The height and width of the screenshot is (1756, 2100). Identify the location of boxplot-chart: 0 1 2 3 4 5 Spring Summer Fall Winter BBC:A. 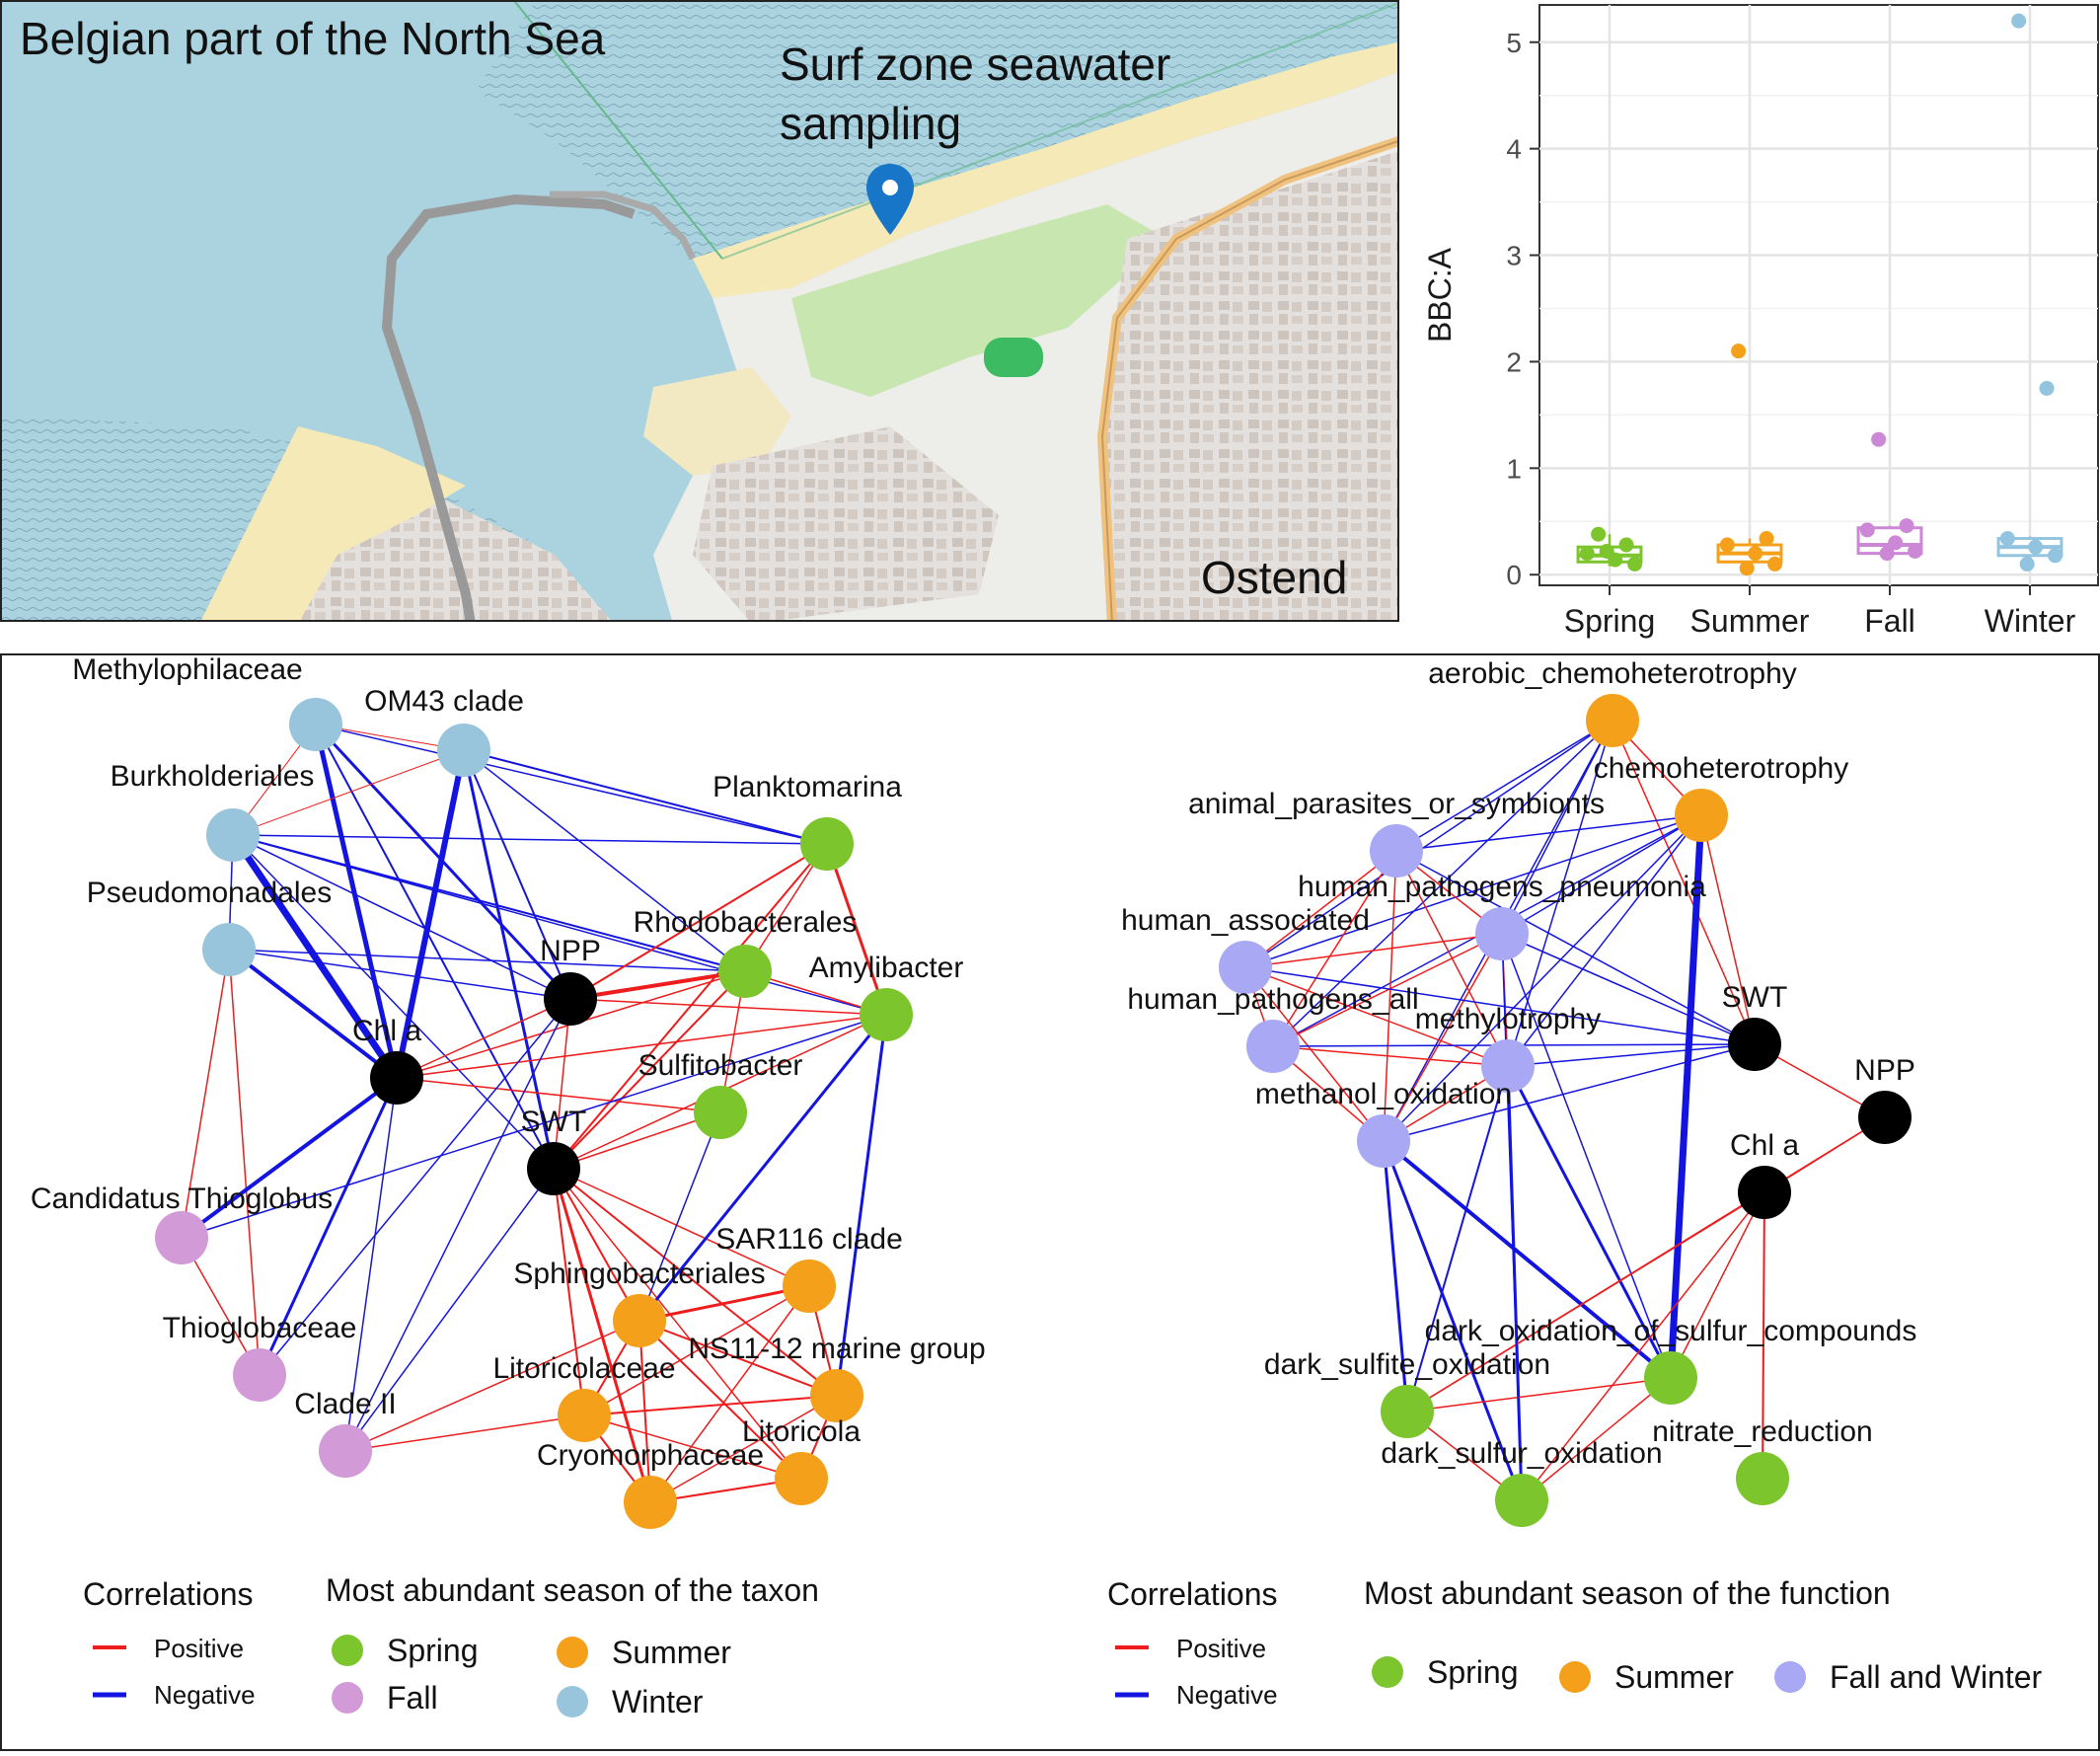
(1761, 321).